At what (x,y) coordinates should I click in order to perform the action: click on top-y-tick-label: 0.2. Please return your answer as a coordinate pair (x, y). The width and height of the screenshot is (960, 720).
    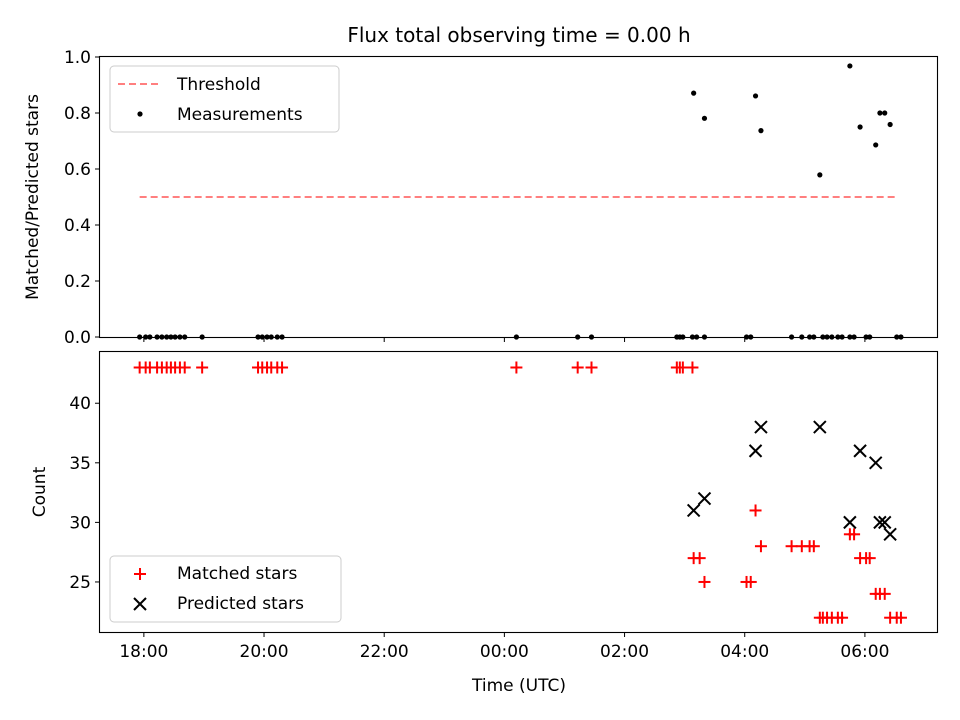
    Looking at the image, I should click on (77, 282).